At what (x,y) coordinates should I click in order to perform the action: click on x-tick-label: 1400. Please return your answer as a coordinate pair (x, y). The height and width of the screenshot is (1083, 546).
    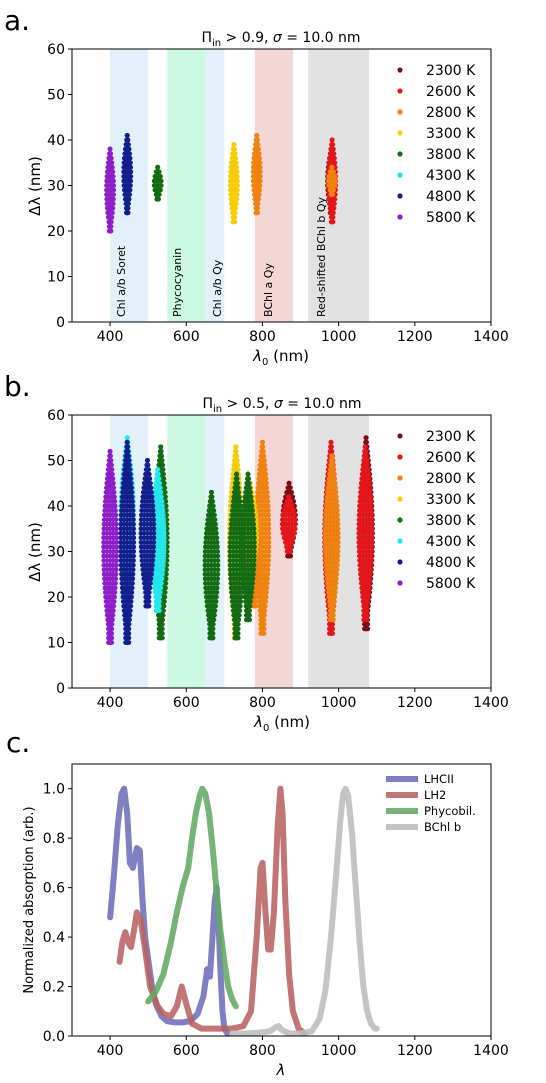
    Looking at the image, I should click on (491, 703).